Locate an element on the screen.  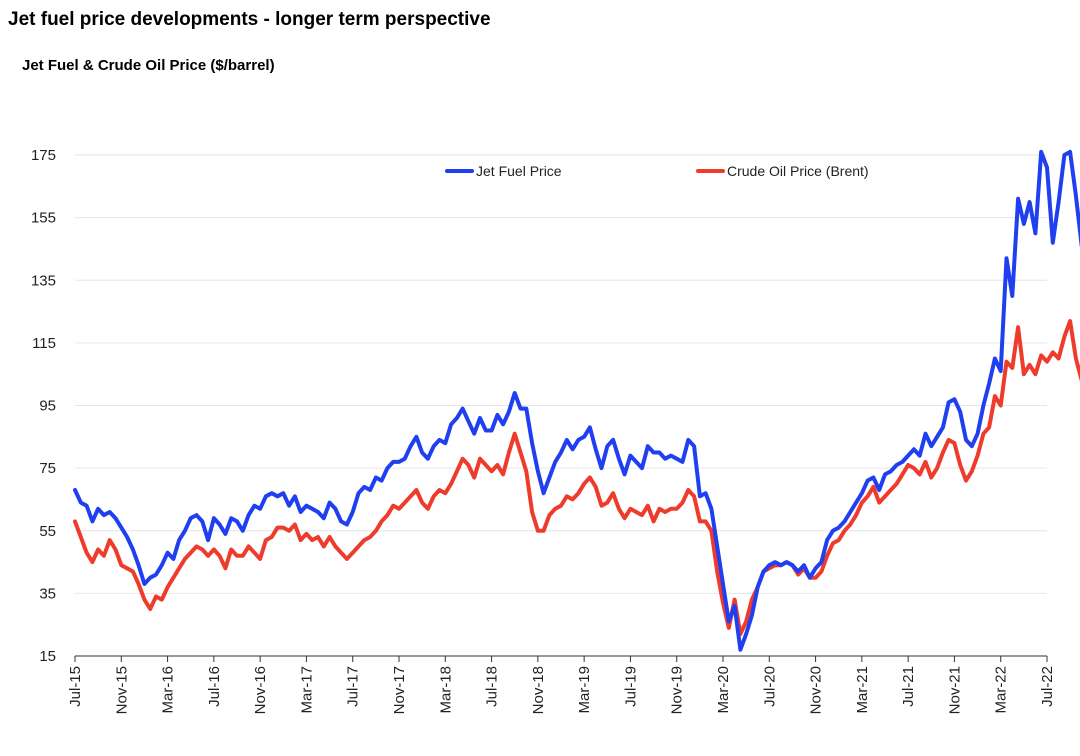
y-tick-label: 175 is located at coordinates (43, 155).